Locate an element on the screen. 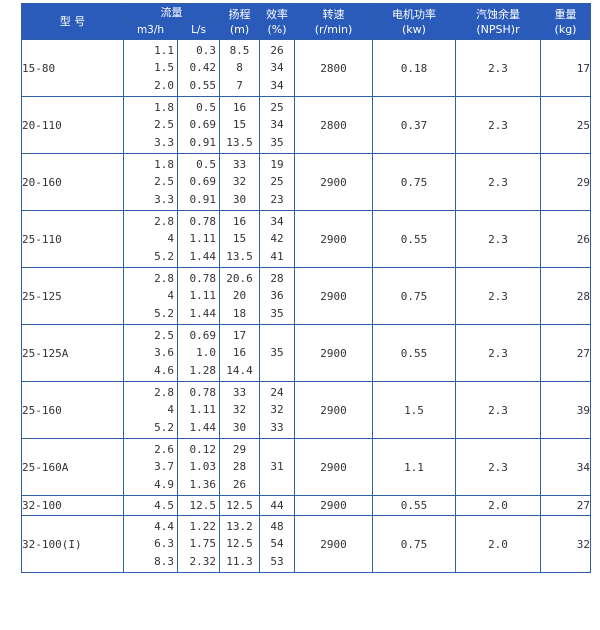 Image resolution: width=600 pixels, height=630 pixels. flow-ls-cell-value: 0.78 is located at coordinates (203, 221).